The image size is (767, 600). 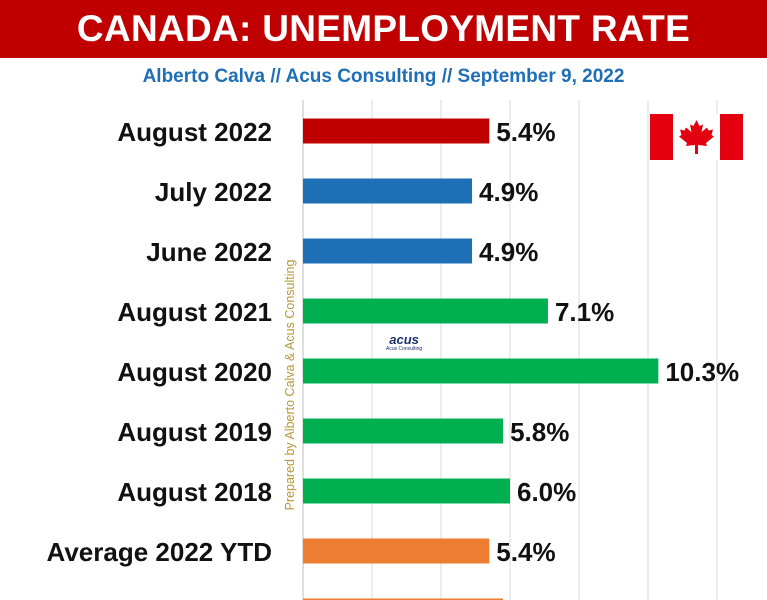 I want to click on category-label: Average 2022 YTD, so click(x=159, y=552).